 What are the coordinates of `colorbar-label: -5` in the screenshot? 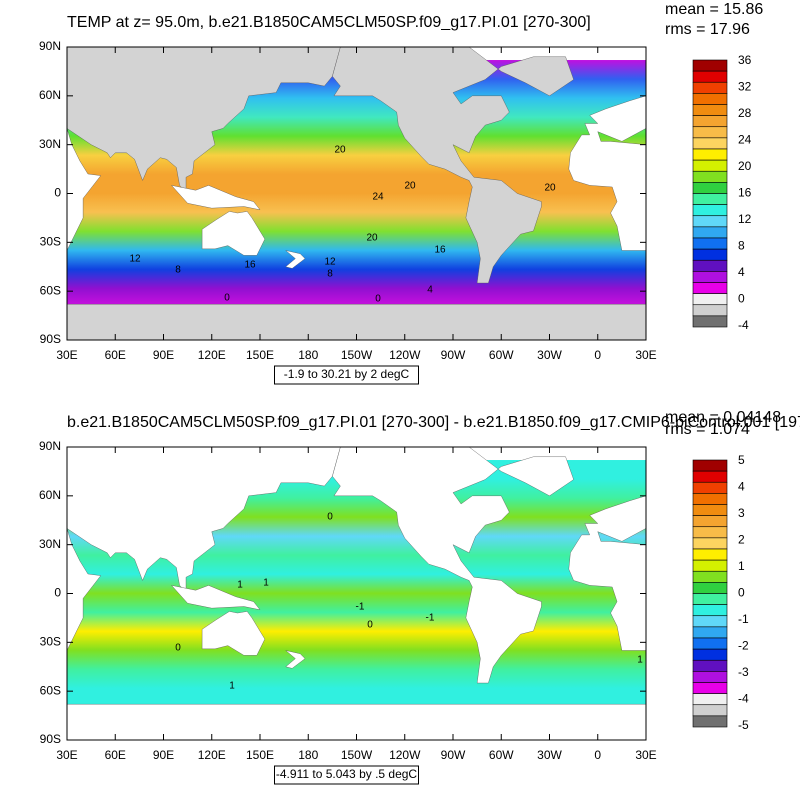 It's located at (743, 725).